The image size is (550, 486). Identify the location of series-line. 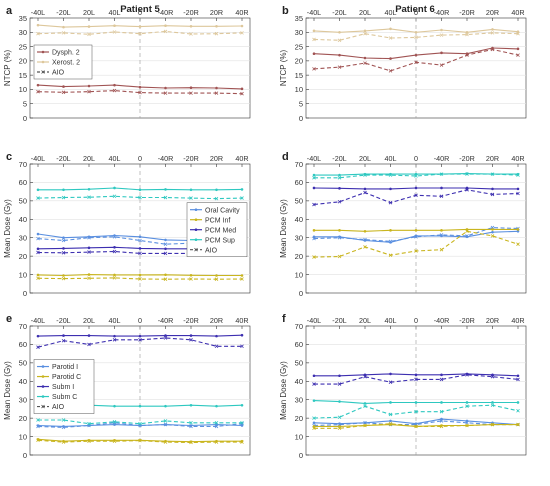
(416, 379).